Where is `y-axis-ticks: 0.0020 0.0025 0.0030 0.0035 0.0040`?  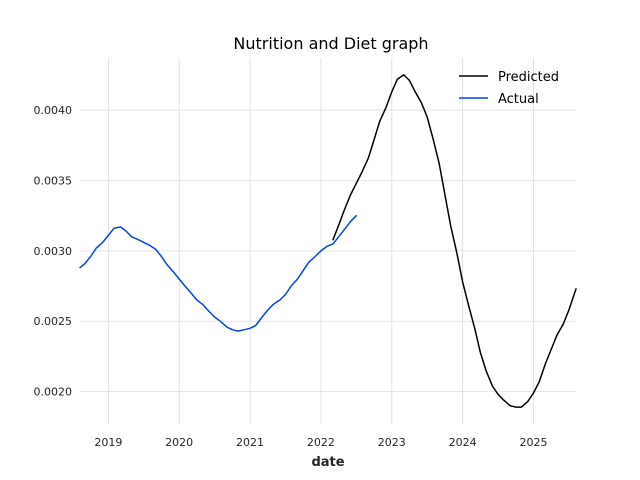
y-axis-ticks: 0.0020 0.0025 0.0030 0.0035 0.0040 is located at coordinates (53, 251).